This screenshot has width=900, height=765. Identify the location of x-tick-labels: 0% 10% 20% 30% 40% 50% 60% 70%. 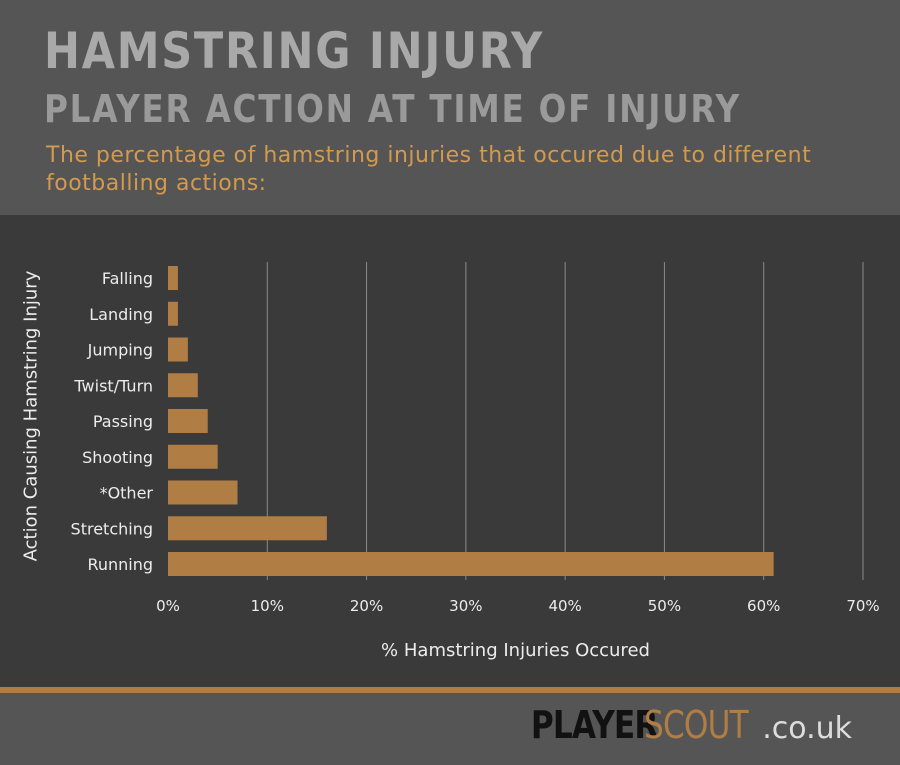
(518, 606).